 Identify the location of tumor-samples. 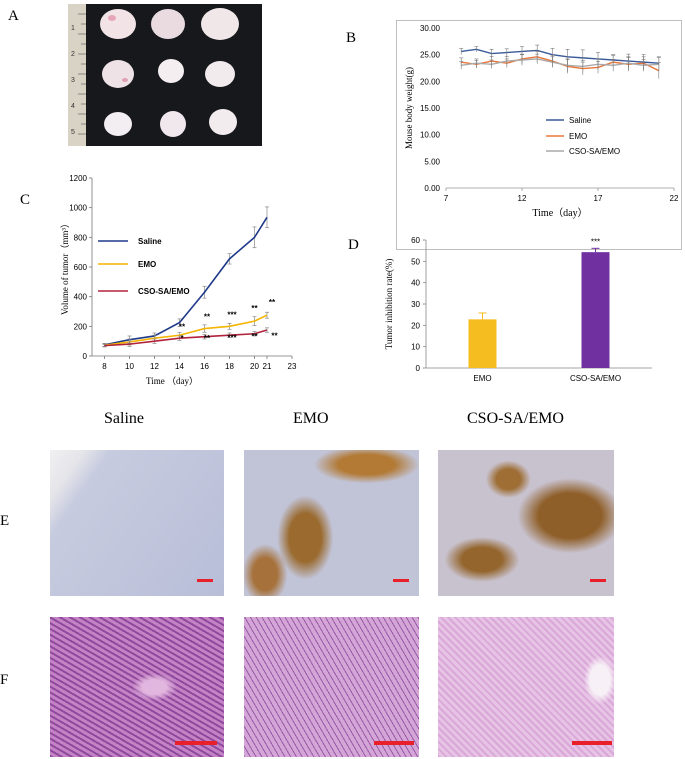
(169, 72).